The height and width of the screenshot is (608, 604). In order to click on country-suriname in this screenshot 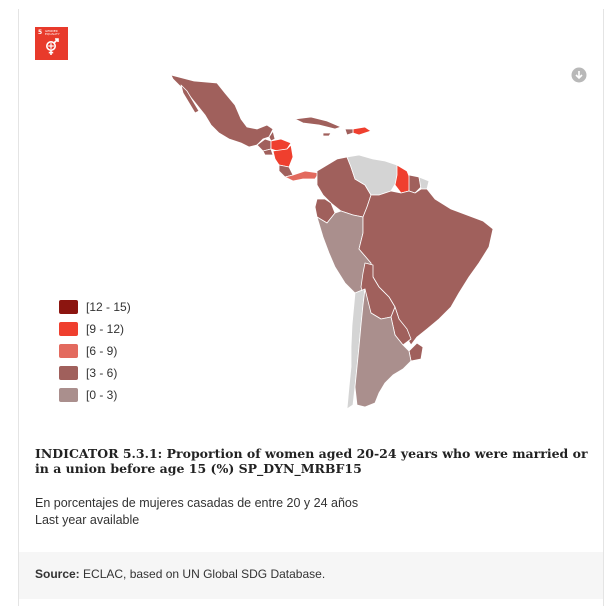, I will do `click(415, 184)`.